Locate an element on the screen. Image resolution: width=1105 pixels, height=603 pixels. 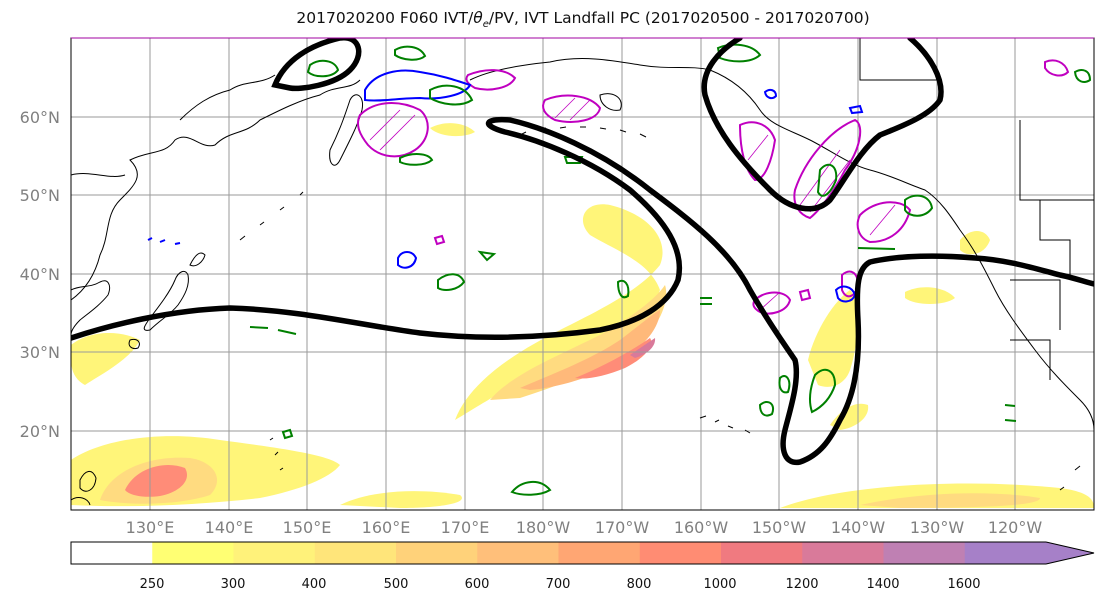
cb-label-800: 800 is located at coordinates (639, 584).